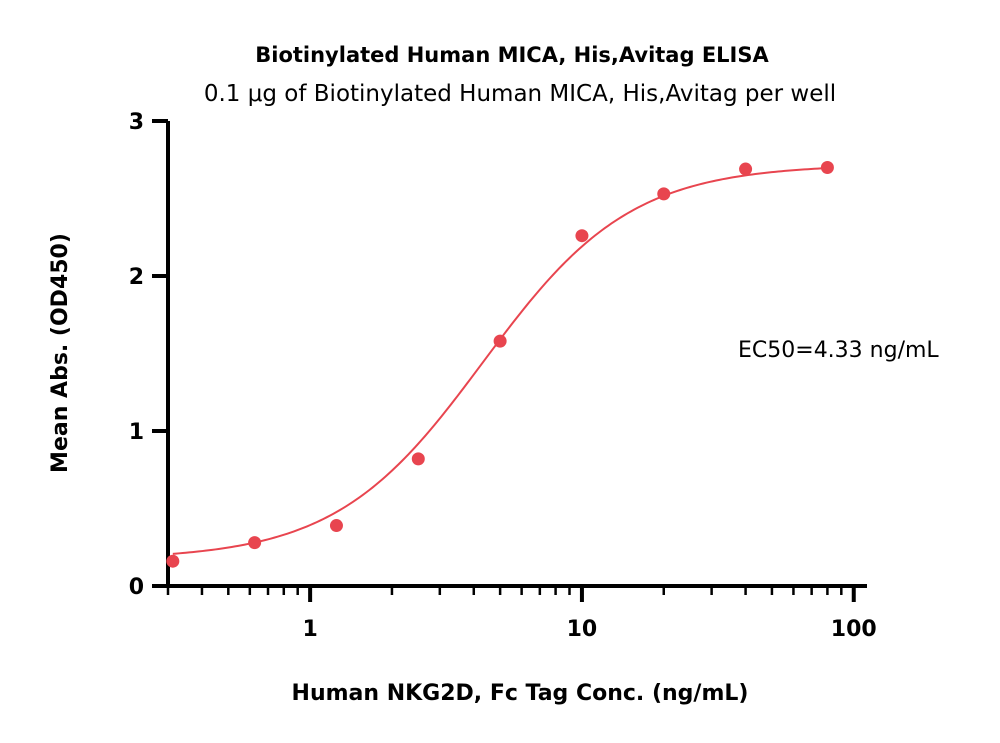  Describe the element at coordinates (309, 629) in the screenshot. I see `x-tick-label: 1` at that location.